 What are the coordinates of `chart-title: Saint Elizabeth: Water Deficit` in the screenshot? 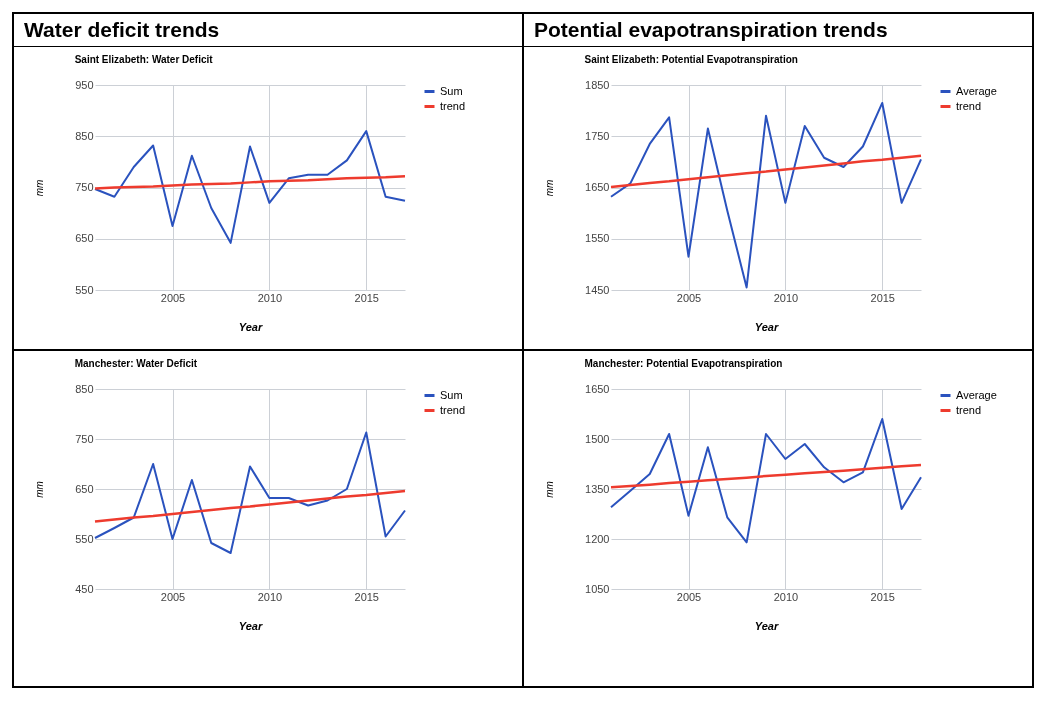 It's located at (144, 59).